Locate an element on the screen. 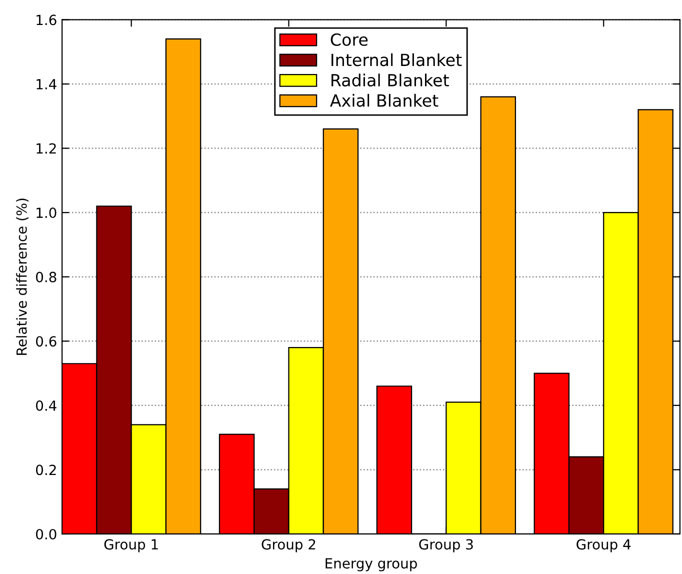 The height and width of the screenshot is (574, 682). y-tick-label: 0.8 is located at coordinates (46, 277).